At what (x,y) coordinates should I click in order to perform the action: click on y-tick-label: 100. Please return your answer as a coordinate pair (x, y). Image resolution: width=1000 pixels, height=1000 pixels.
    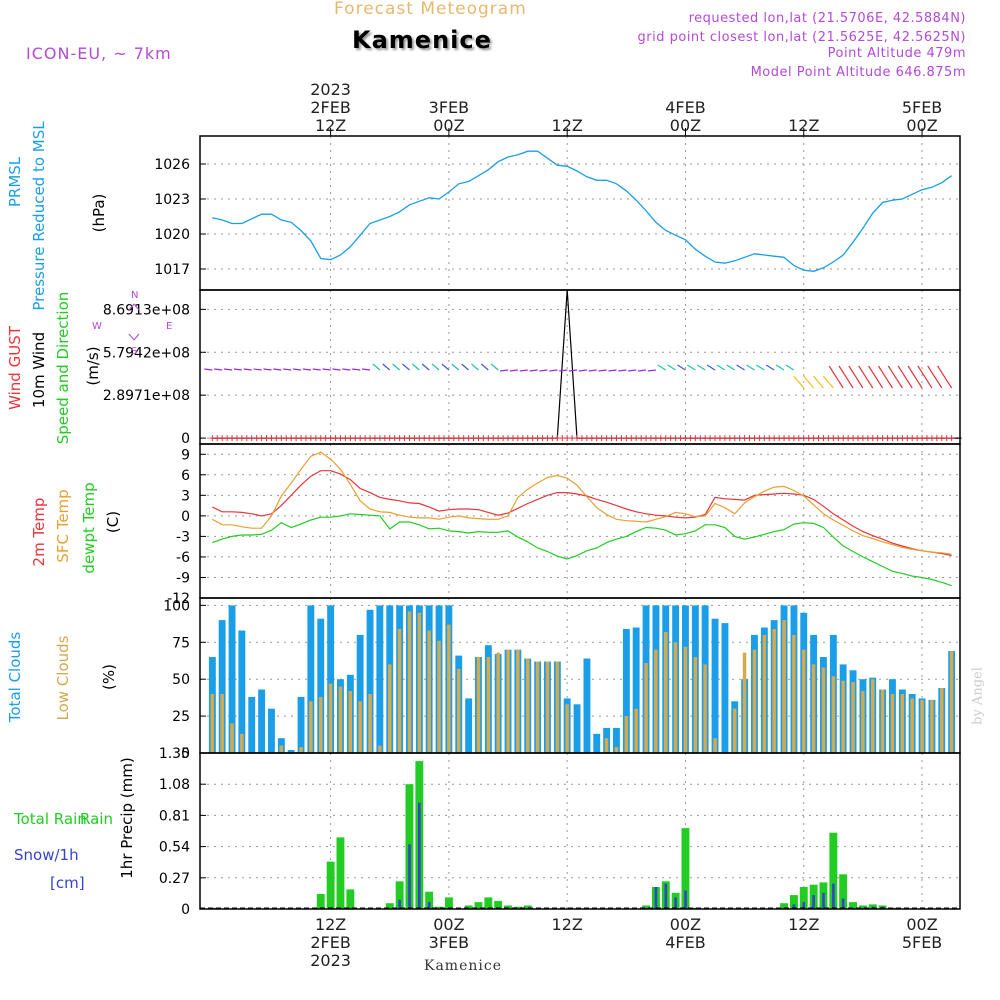
    Looking at the image, I should click on (176, 606).